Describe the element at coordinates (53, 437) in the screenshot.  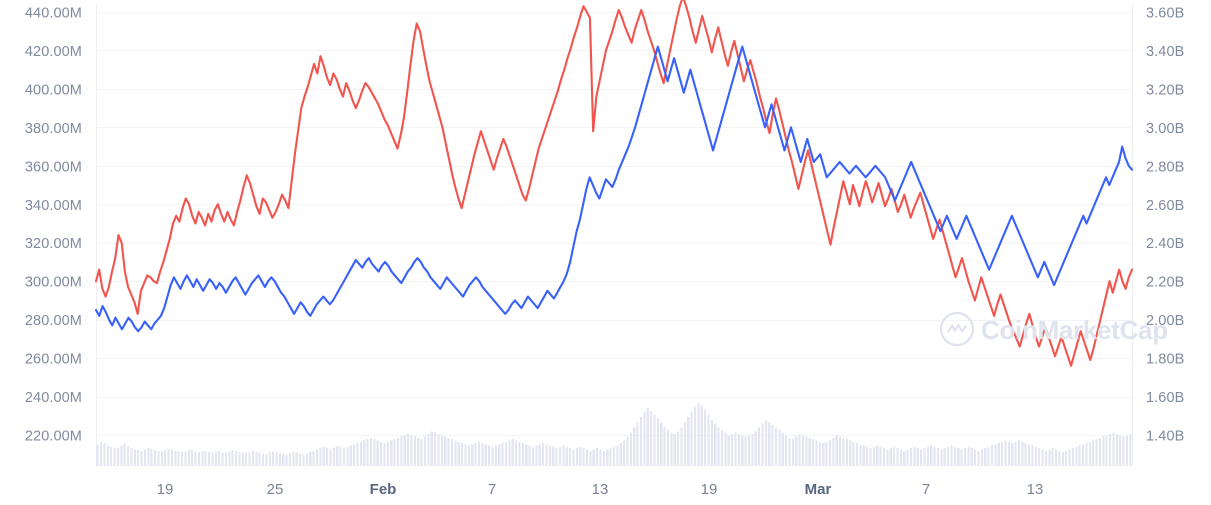
I see `y-axis-left-tick-label: 220.00M` at that location.